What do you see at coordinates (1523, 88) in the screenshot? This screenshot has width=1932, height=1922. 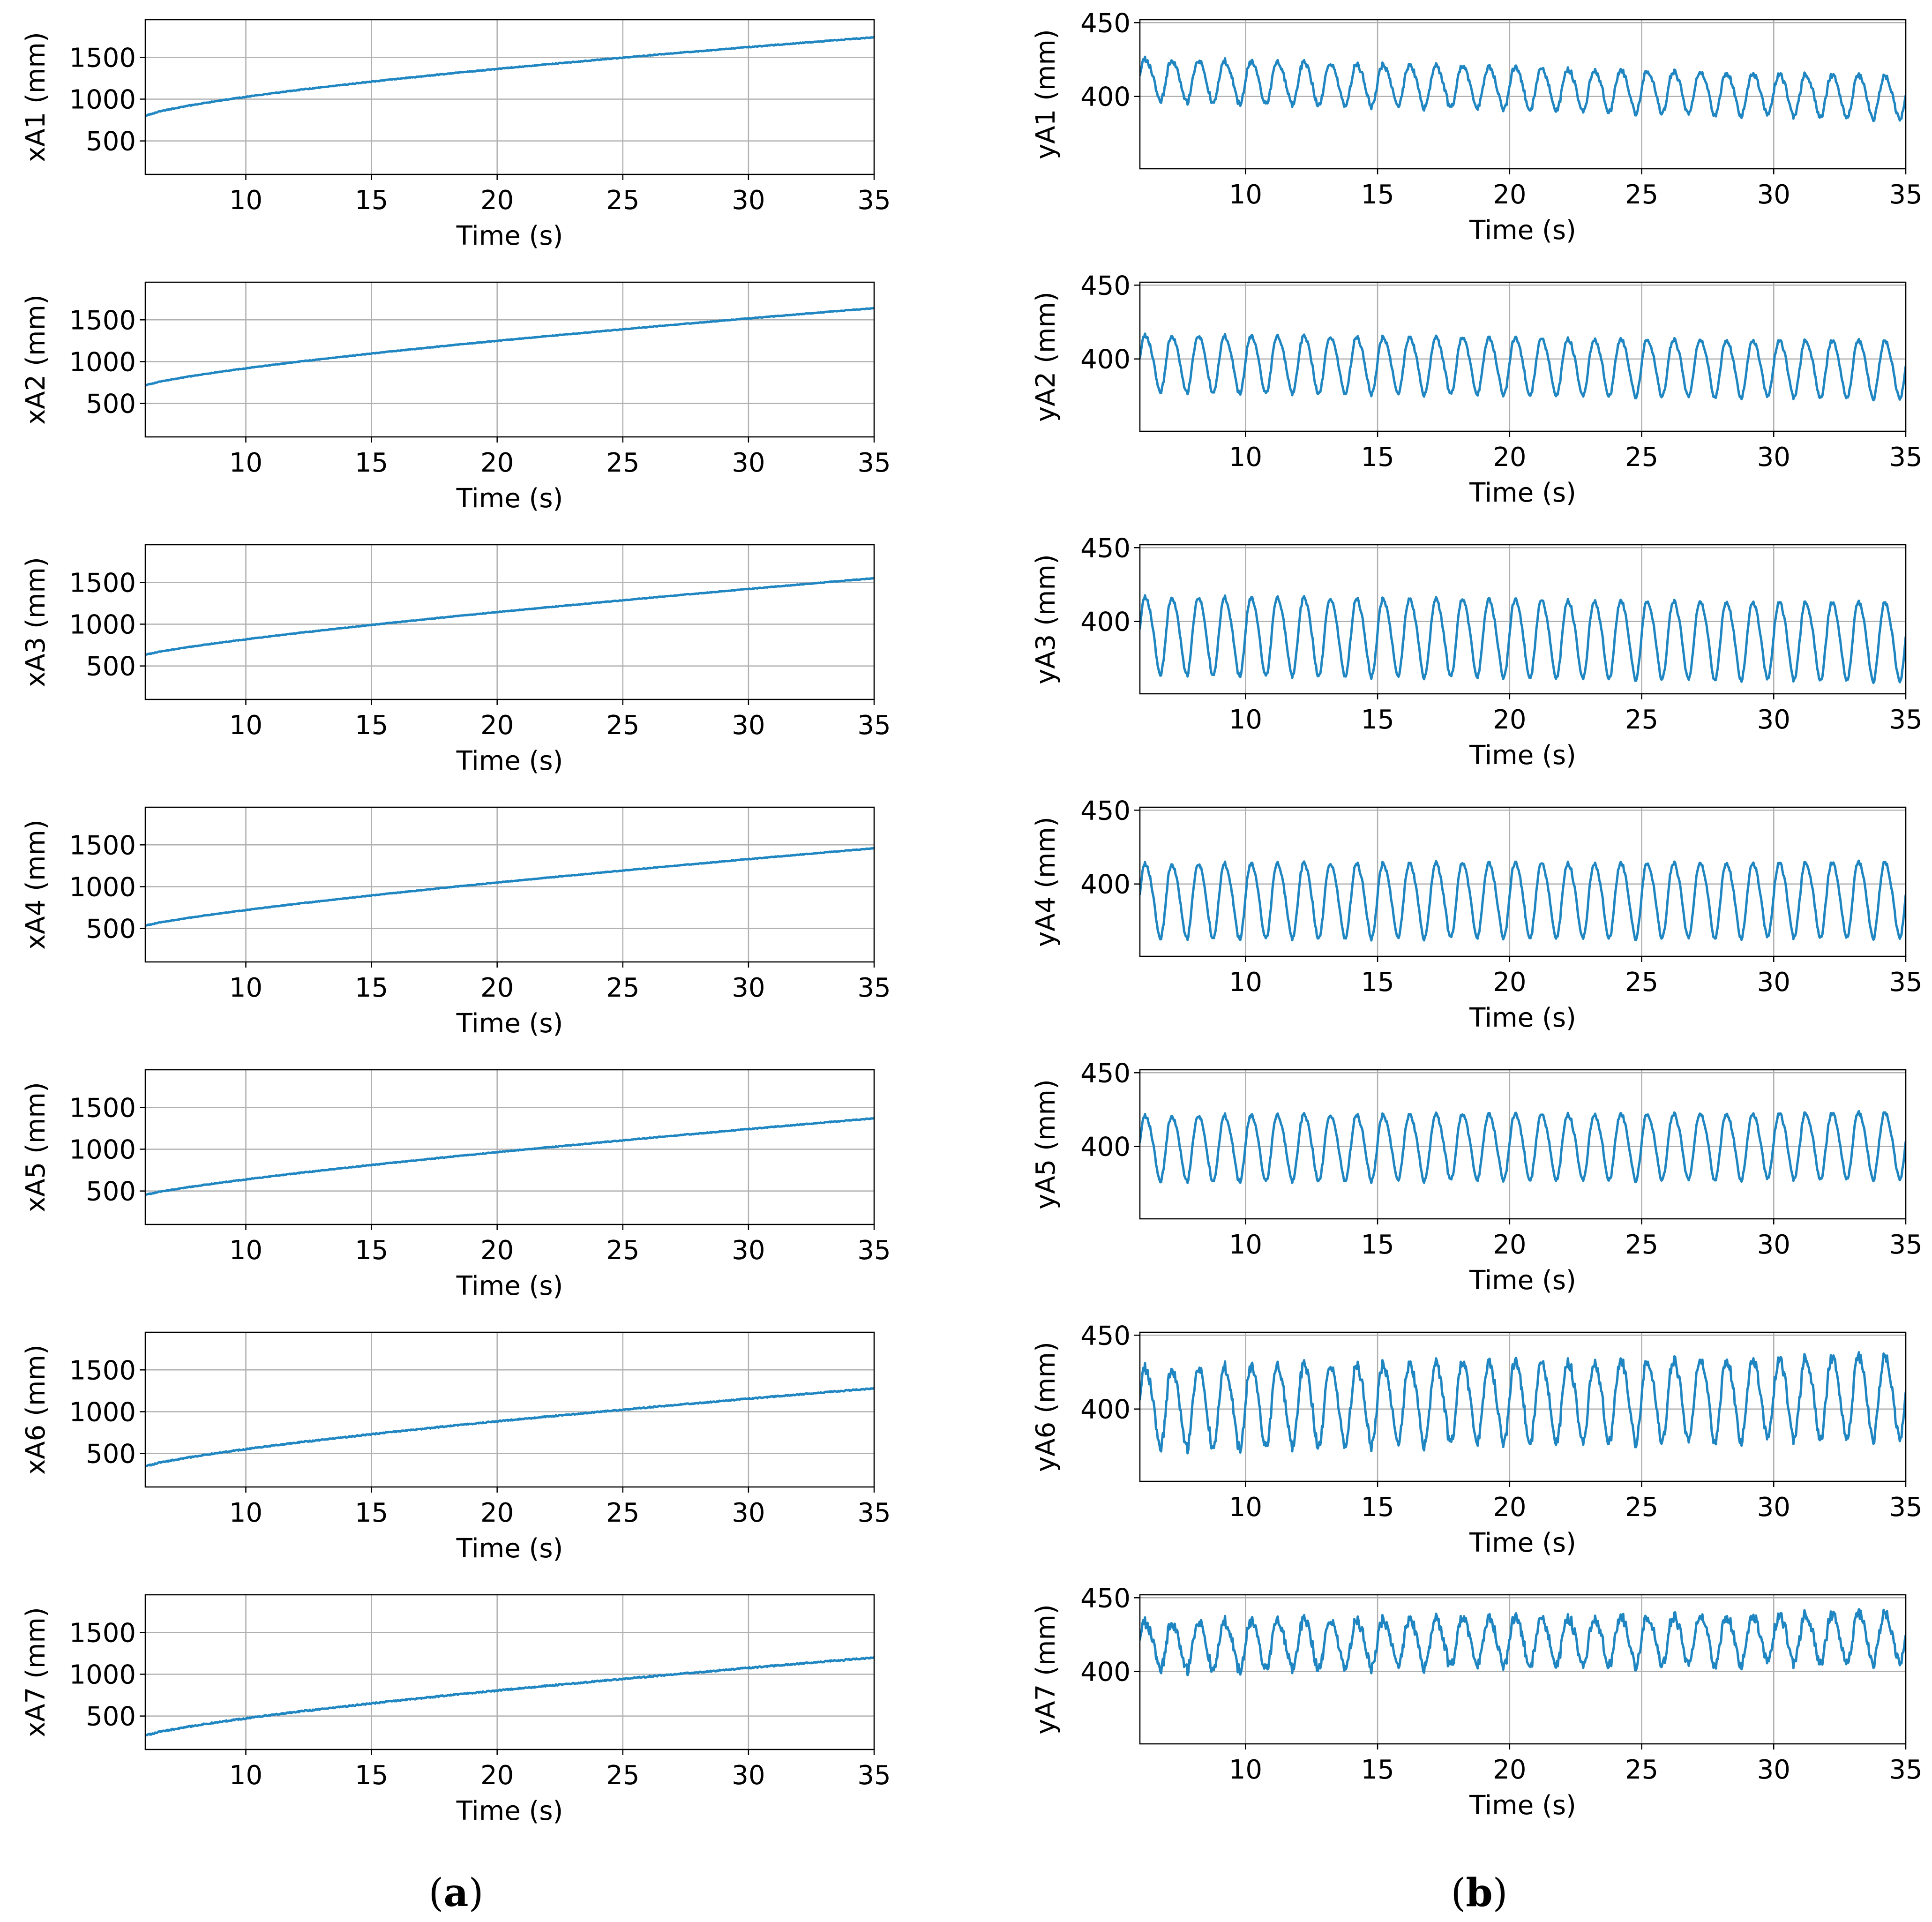 I see `series-line-yA1` at bounding box center [1523, 88].